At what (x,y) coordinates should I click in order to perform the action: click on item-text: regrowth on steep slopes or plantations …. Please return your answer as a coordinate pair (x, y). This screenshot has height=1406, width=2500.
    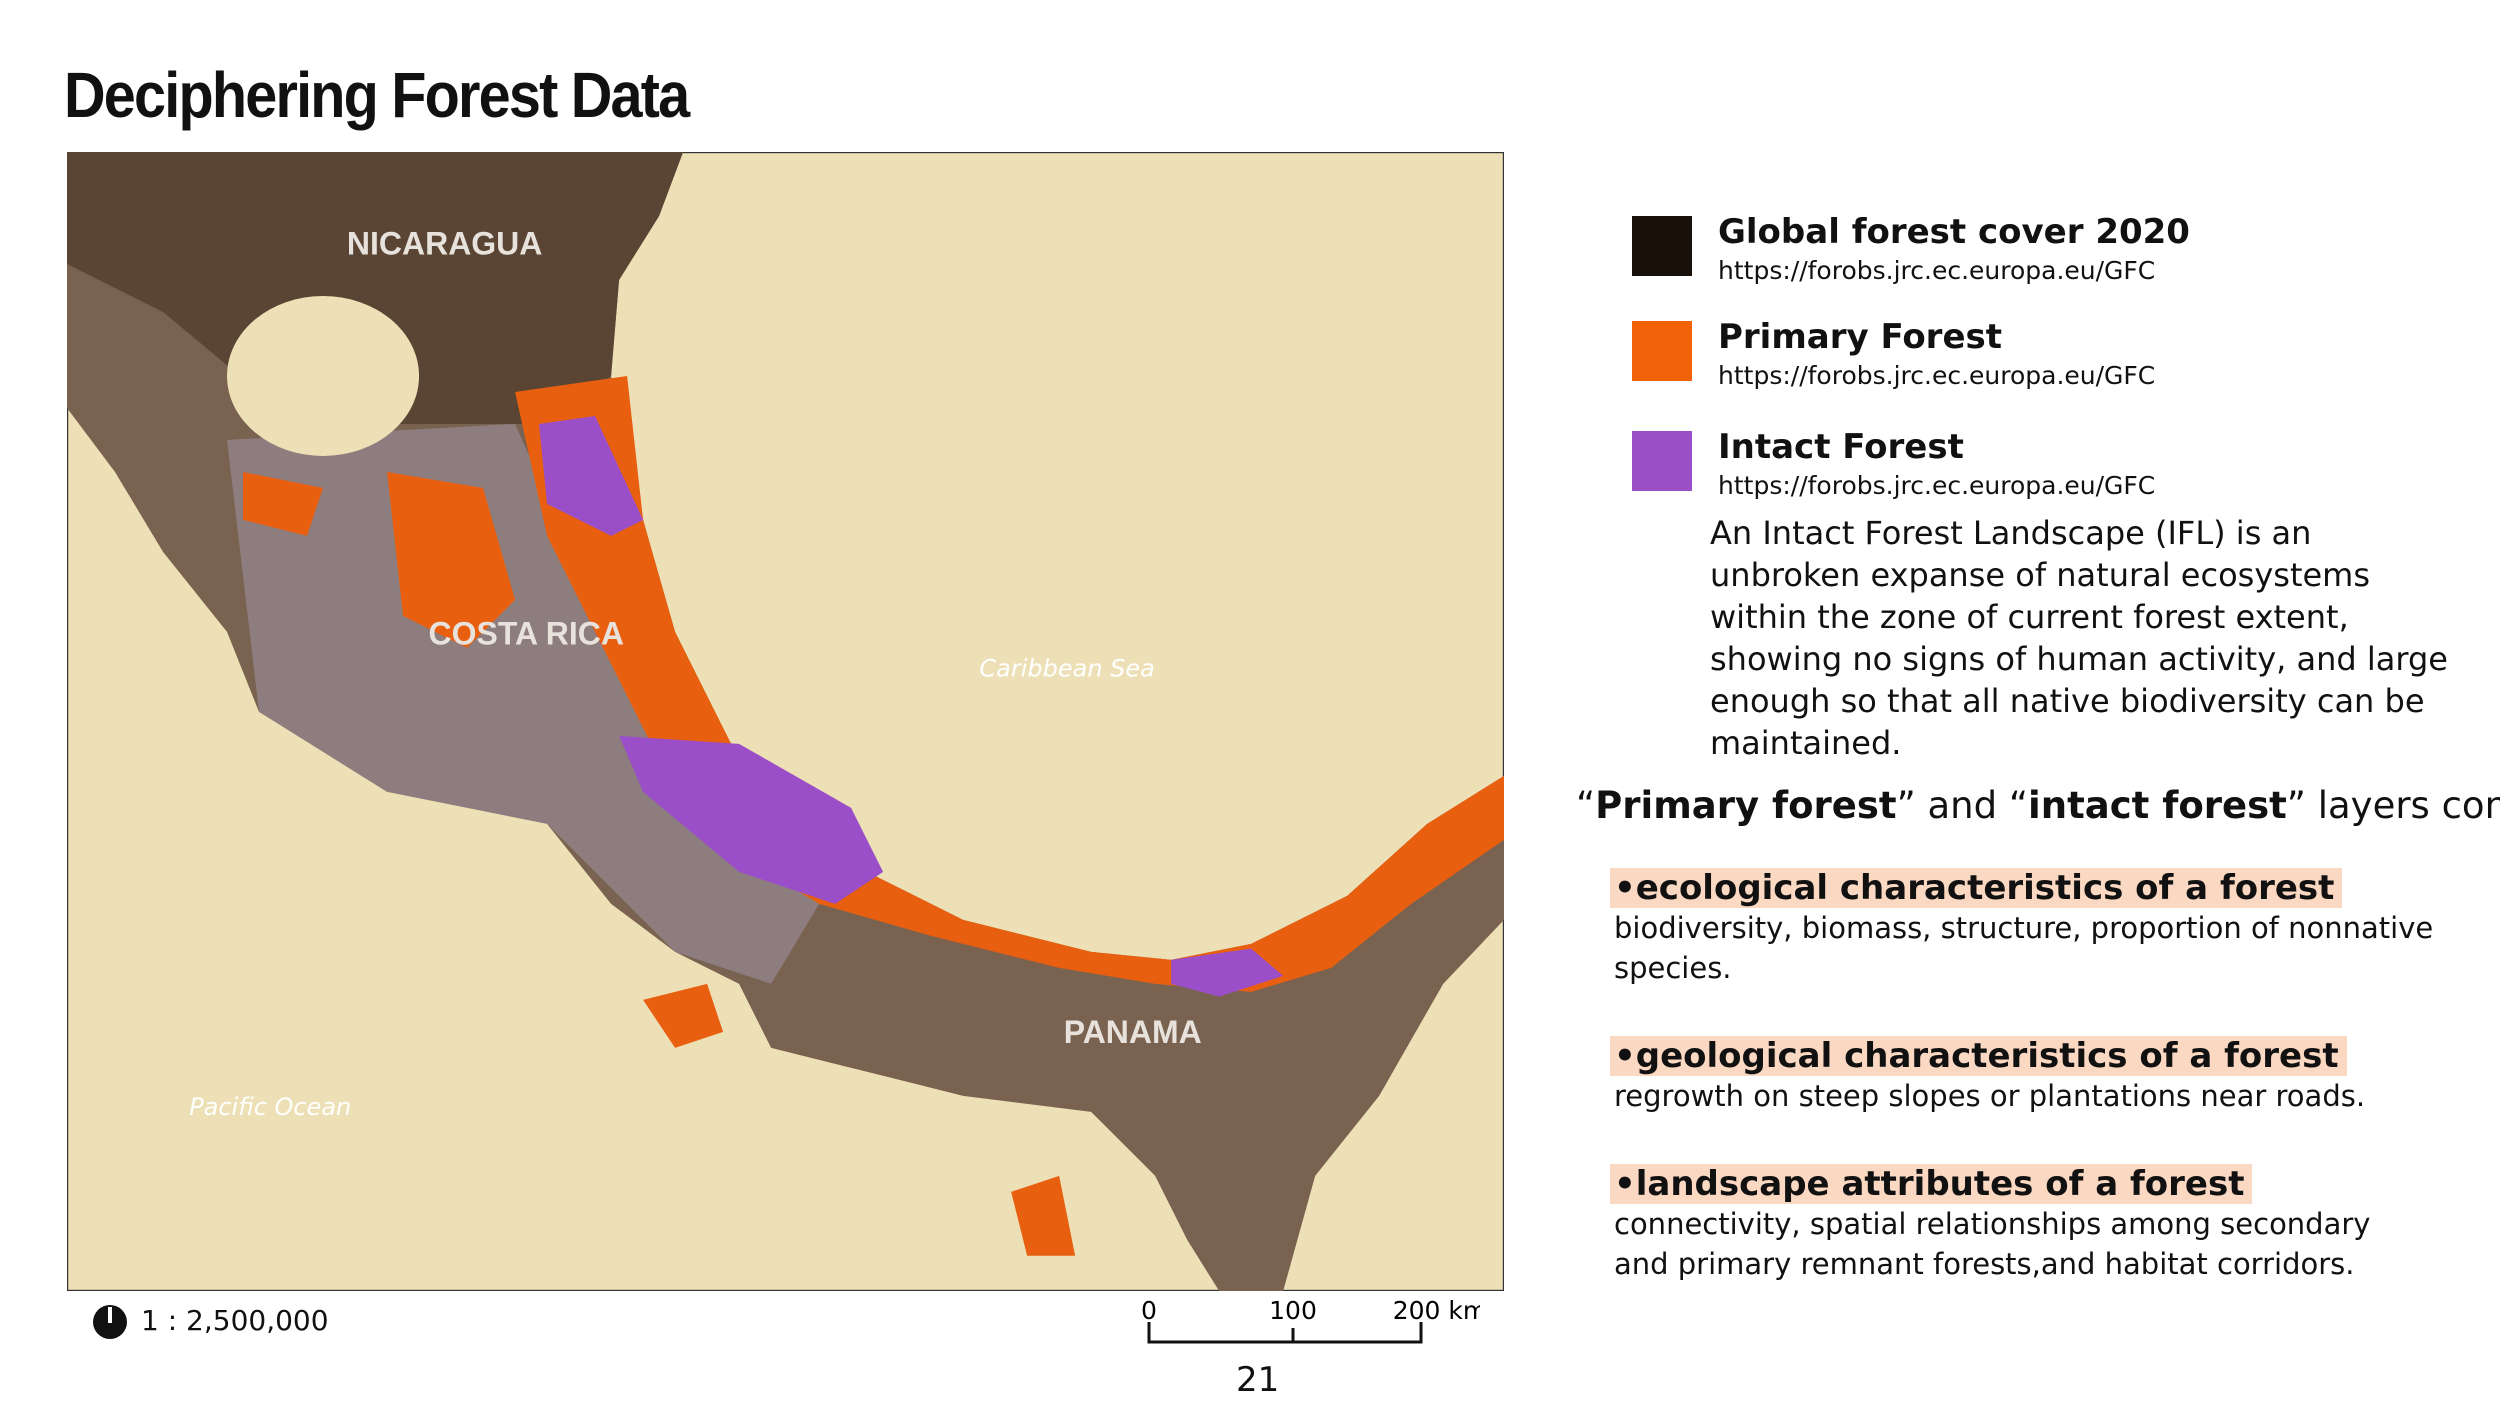
    Looking at the image, I should click on (1990, 1096).